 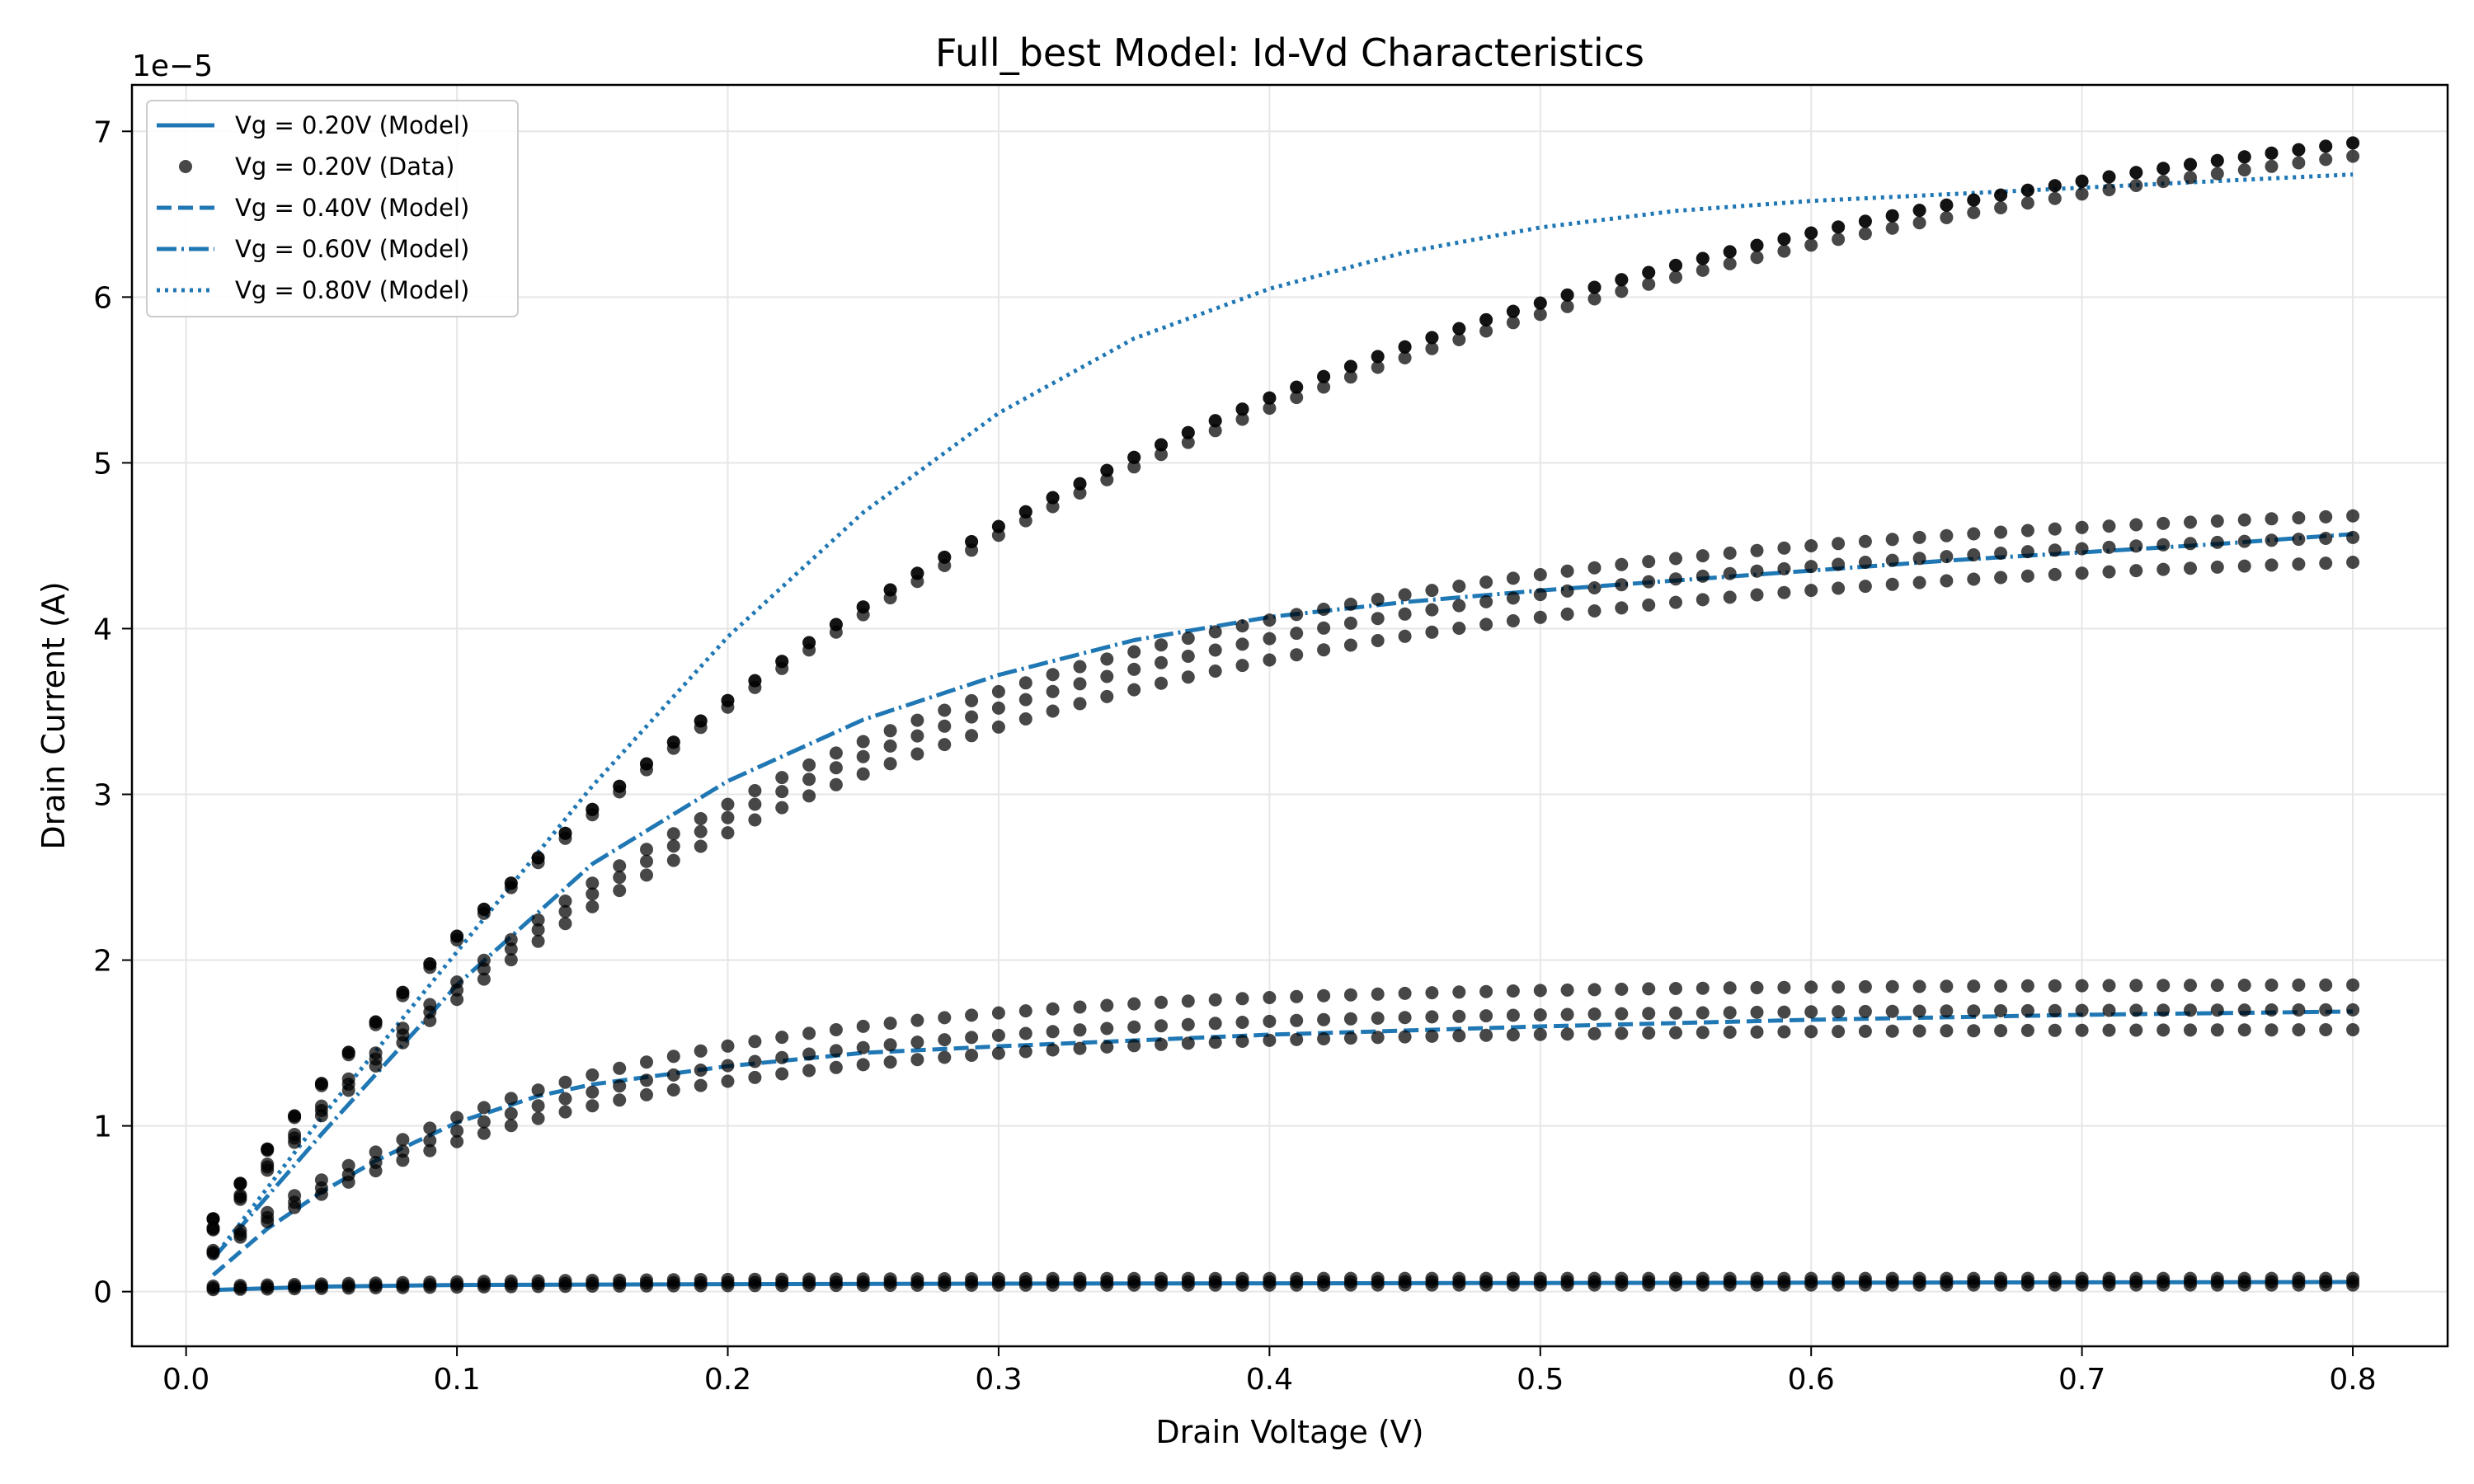 I want to click on y-axis-ticks: 0 1 2 3 4 5 6 7, so click(x=112, y=712).